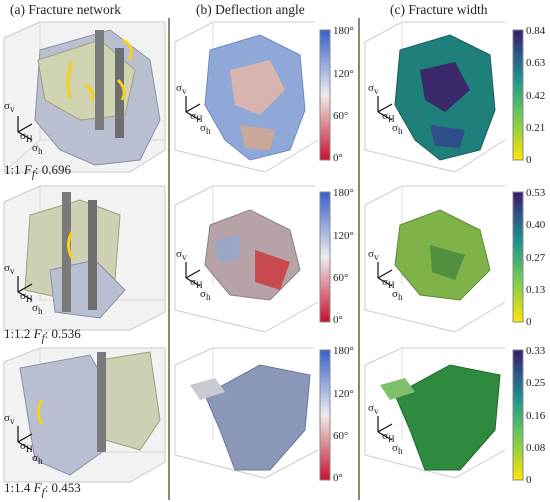  What do you see at coordinates (536, 290) in the screenshot?
I see `width-tick: 0.13` at bounding box center [536, 290].